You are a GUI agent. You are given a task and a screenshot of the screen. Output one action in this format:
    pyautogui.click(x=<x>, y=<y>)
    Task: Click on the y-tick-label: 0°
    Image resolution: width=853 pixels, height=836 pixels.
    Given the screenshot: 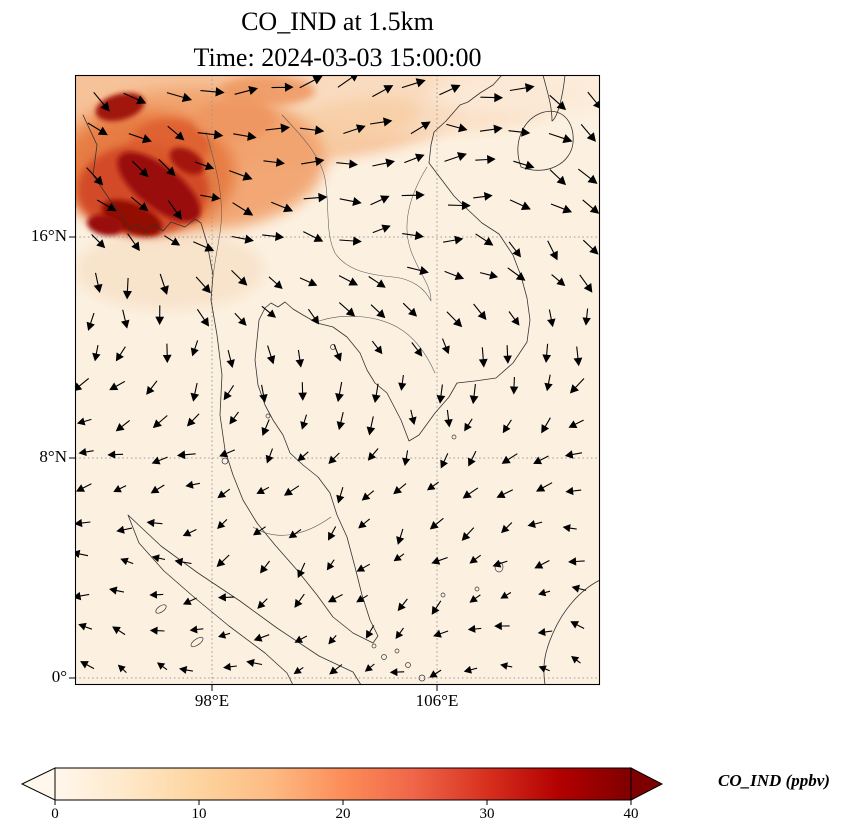 What is the action you would take?
    pyautogui.click(x=59, y=676)
    